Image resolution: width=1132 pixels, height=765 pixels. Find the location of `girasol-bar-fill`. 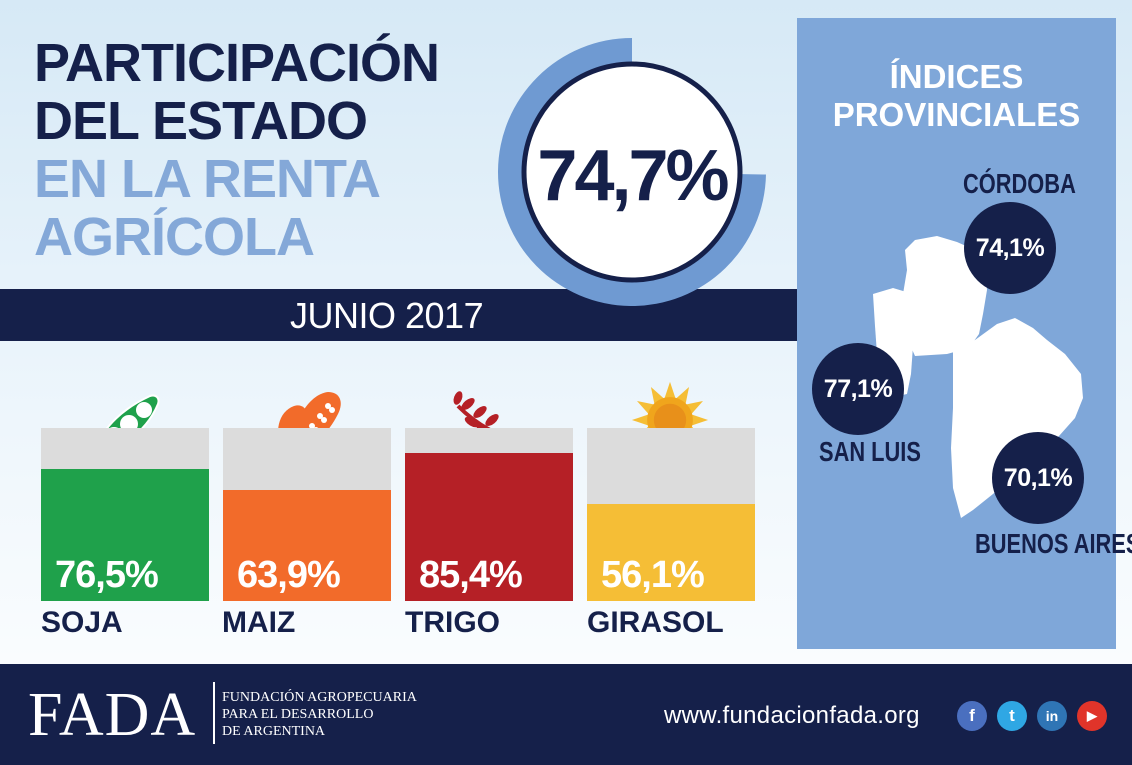

girasol-bar-fill is located at coordinates (671, 552).